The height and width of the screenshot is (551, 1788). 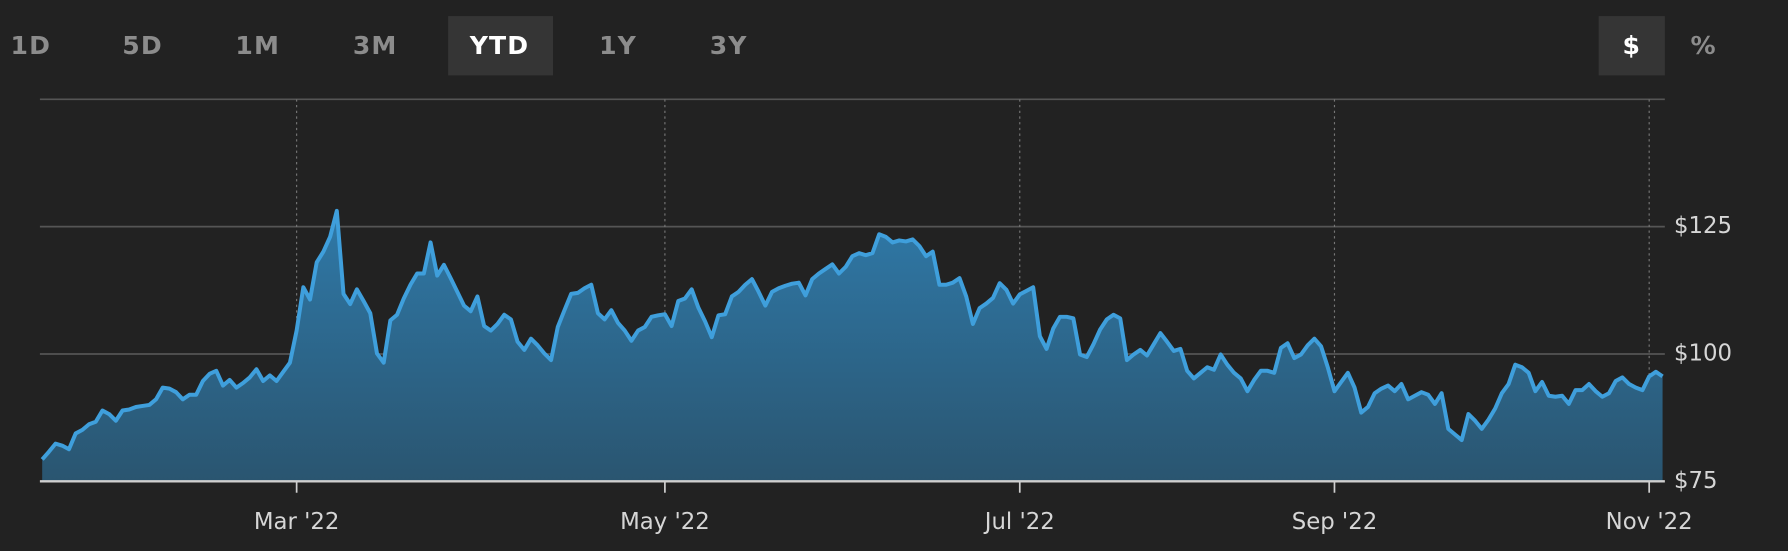 I want to click on unit-button: $, so click(x=1631, y=46).